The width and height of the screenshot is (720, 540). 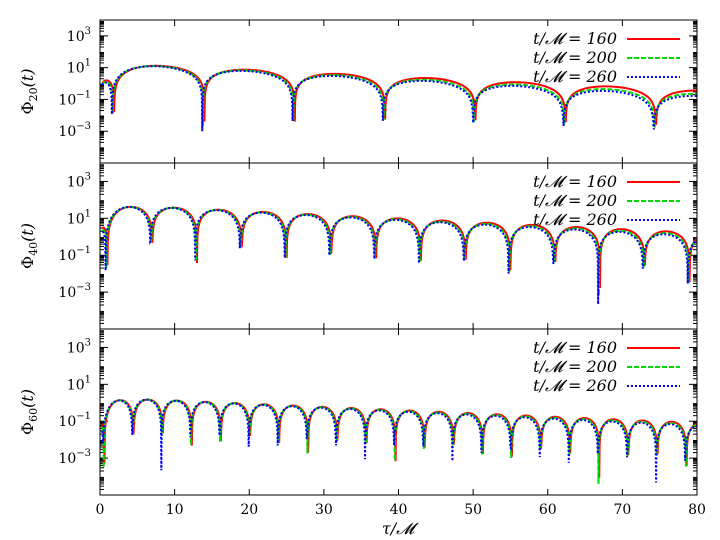 What do you see at coordinates (175, 510) in the screenshot?
I see `x-tick-label: 10` at bounding box center [175, 510].